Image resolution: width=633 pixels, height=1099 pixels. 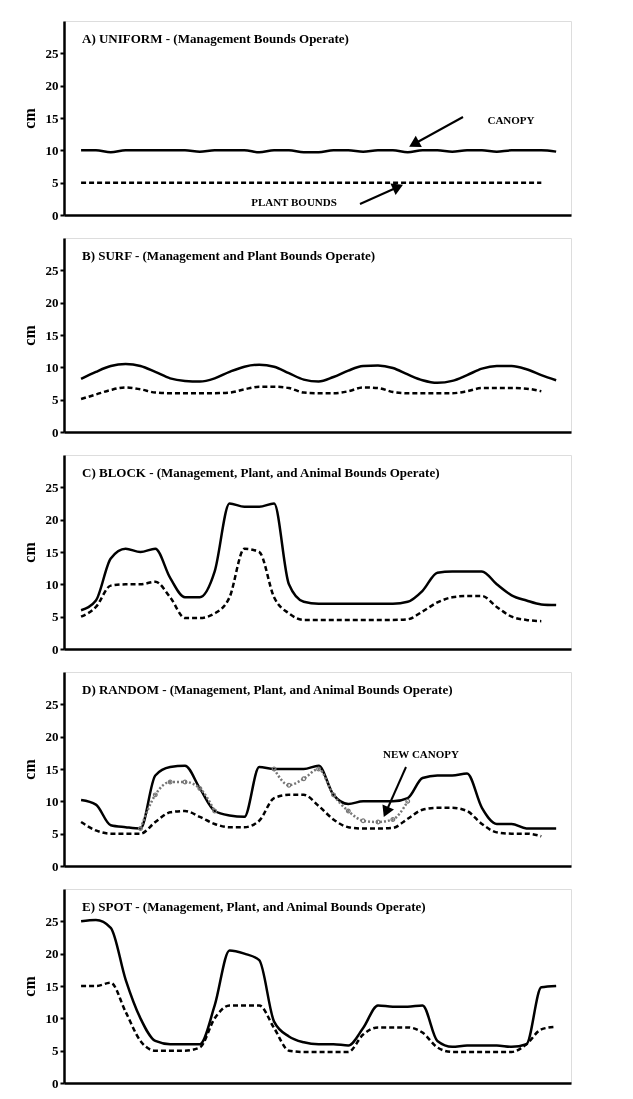 I want to click on text: A) UNIFORM - (Management Bounds Operate), so click(x=215, y=38).